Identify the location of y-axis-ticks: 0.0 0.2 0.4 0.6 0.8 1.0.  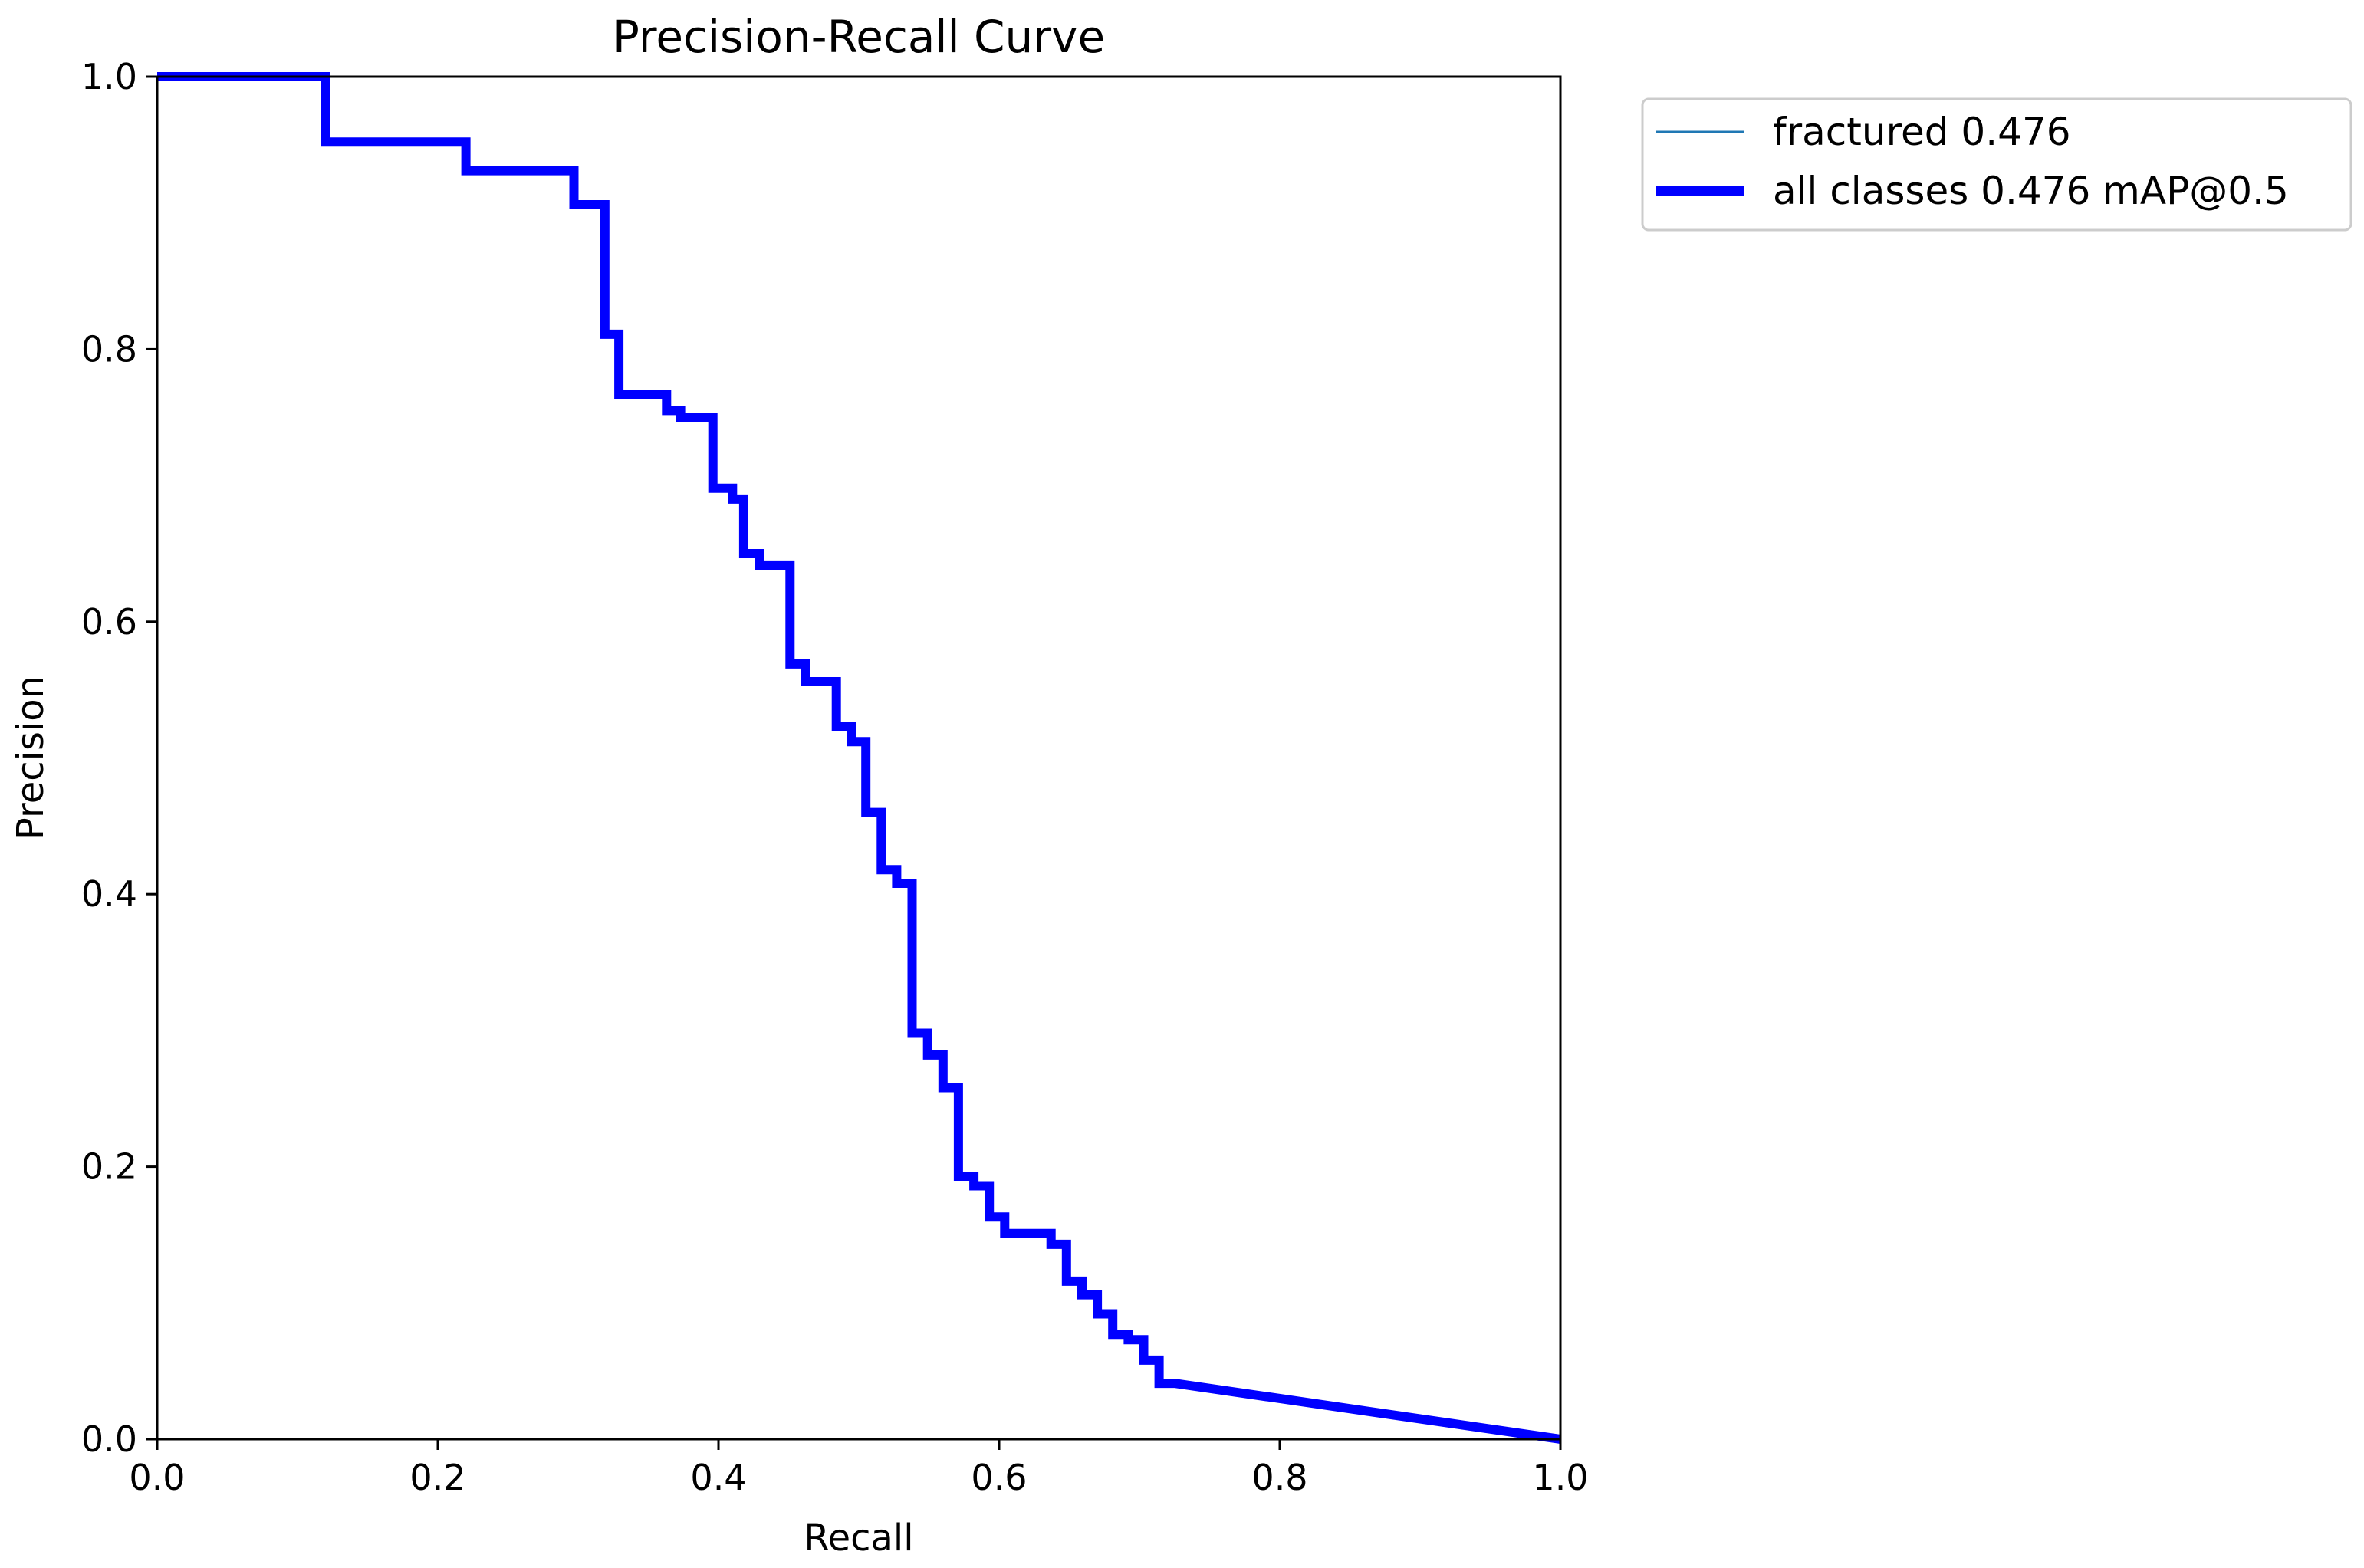
(119, 758).